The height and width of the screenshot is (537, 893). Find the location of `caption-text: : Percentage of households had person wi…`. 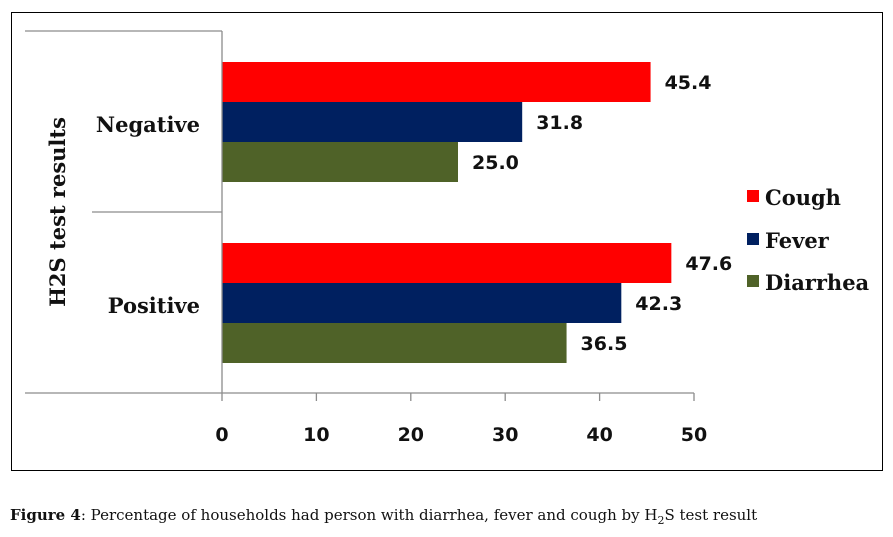

caption-text: : Percentage of households had person wi… is located at coordinates (369, 515).